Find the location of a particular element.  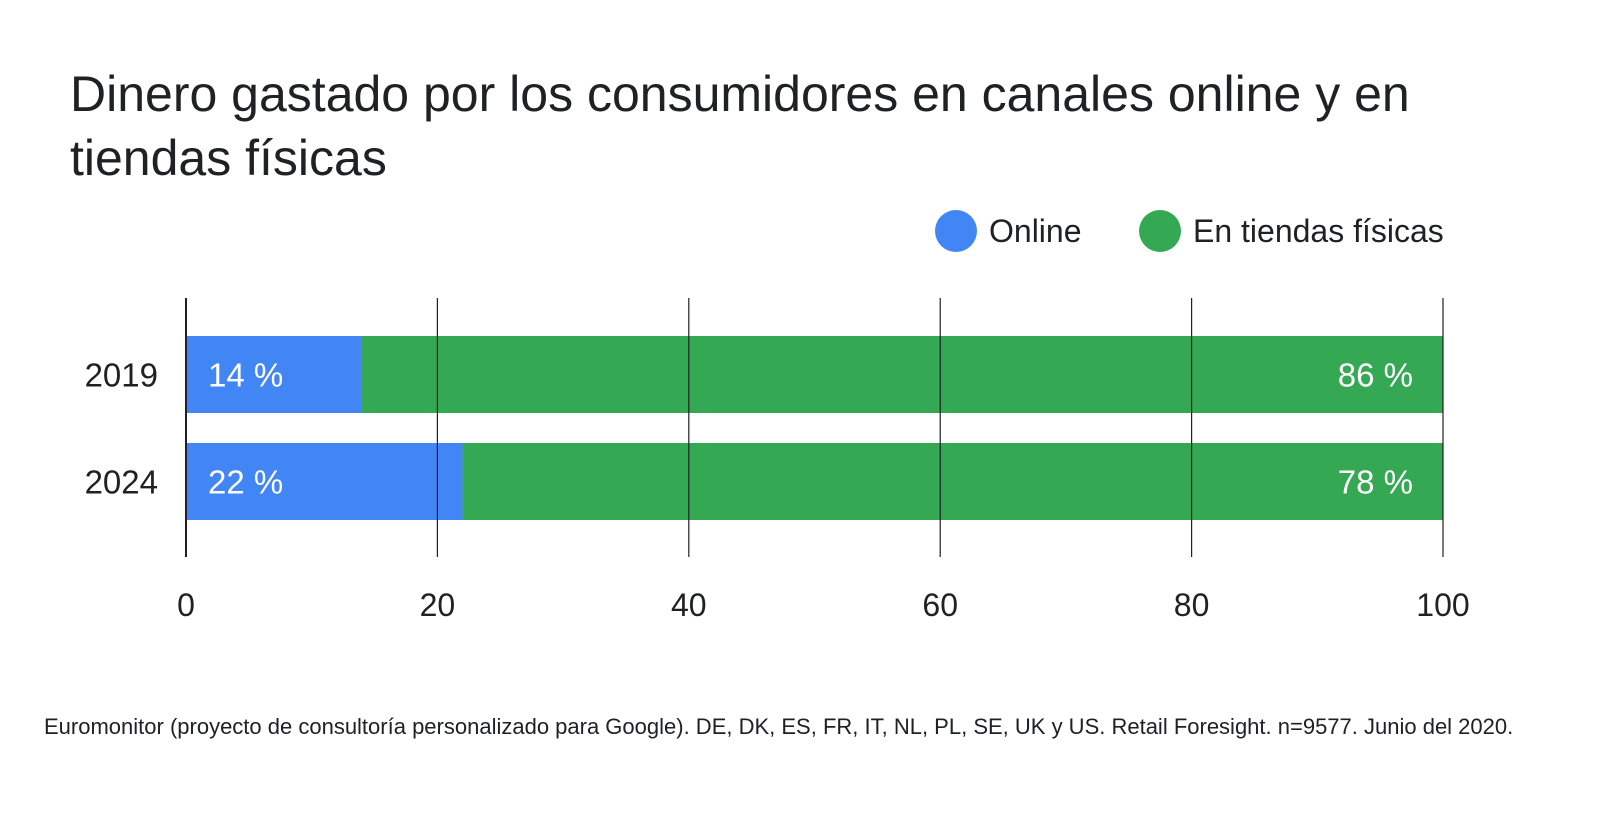

legend: Online En tiendas físicas is located at coordinates (800, 231).